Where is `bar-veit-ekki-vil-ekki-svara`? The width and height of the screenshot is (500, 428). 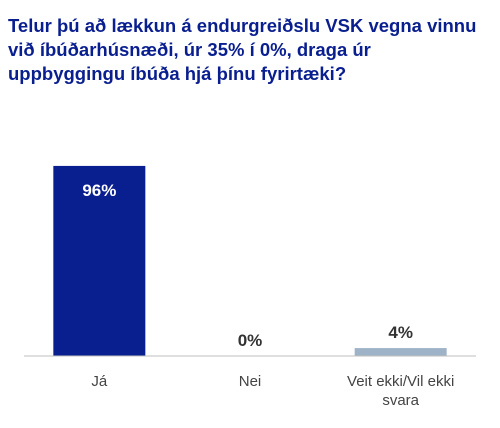
bar-veit-ekki-vil-ekki-svara is located at coordinates (400, 352).